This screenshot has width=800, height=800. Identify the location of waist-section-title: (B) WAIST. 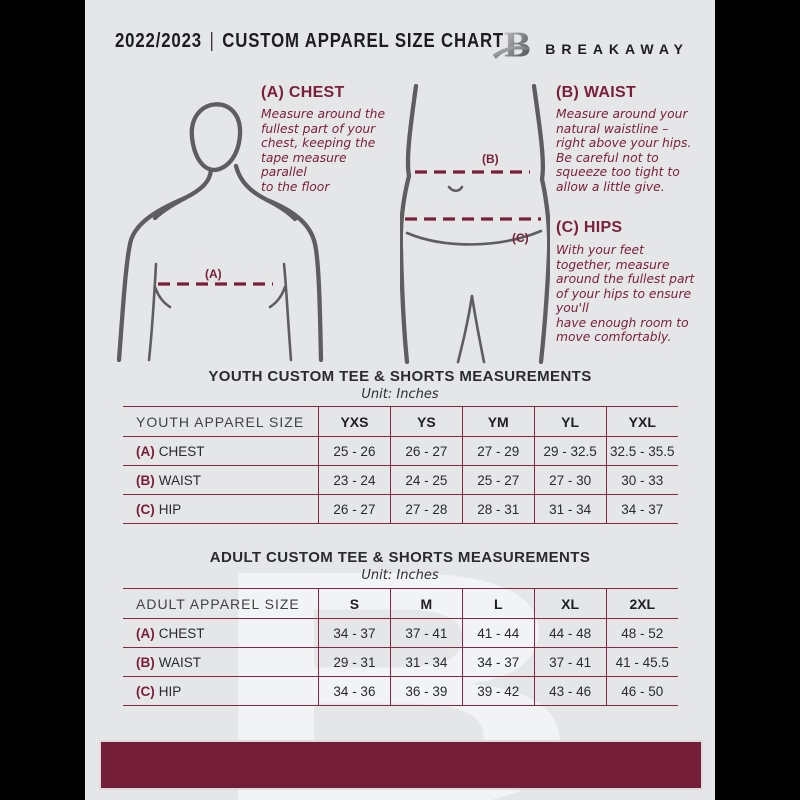
(596, 92).